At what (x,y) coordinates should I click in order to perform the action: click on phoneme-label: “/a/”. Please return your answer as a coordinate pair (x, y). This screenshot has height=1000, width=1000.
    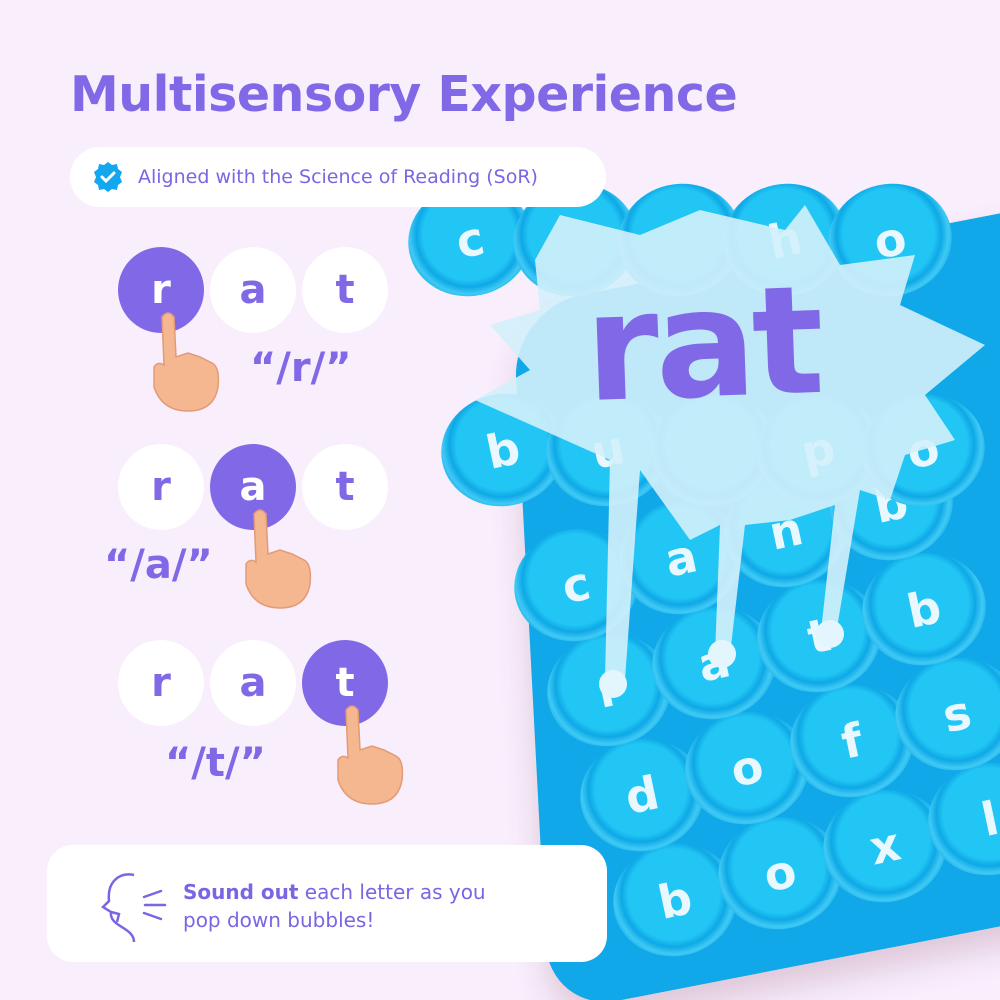
    Looking at the image, I should click on (158, 565).